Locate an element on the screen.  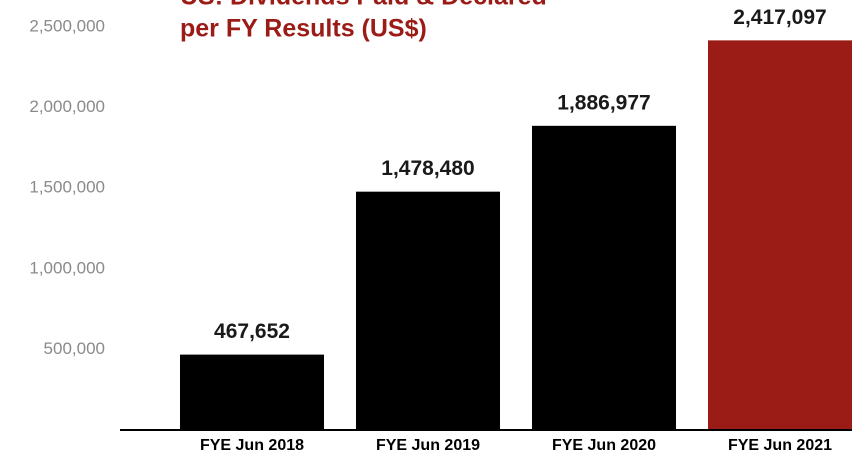
y-tick-label: 1,000,000 is located at coordinates (67, 267).